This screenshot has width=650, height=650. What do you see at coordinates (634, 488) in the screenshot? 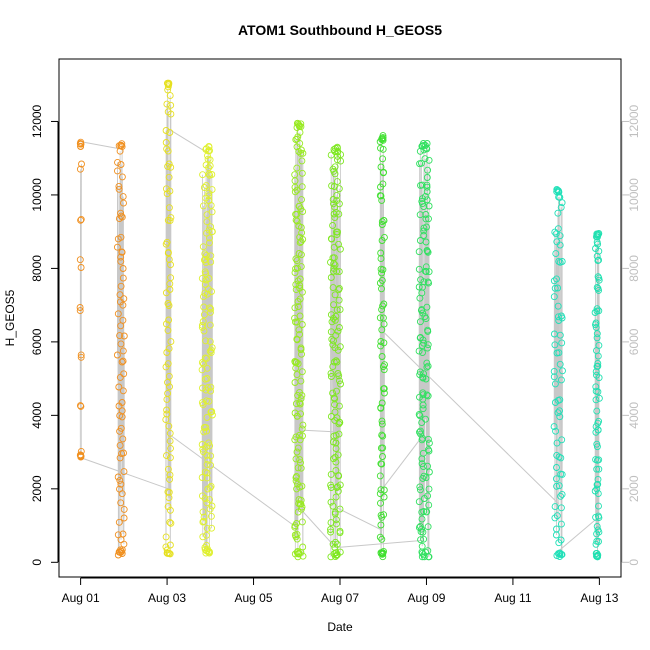
I see `y-tick-right-label: 2000` at bounding box center [634, 488].